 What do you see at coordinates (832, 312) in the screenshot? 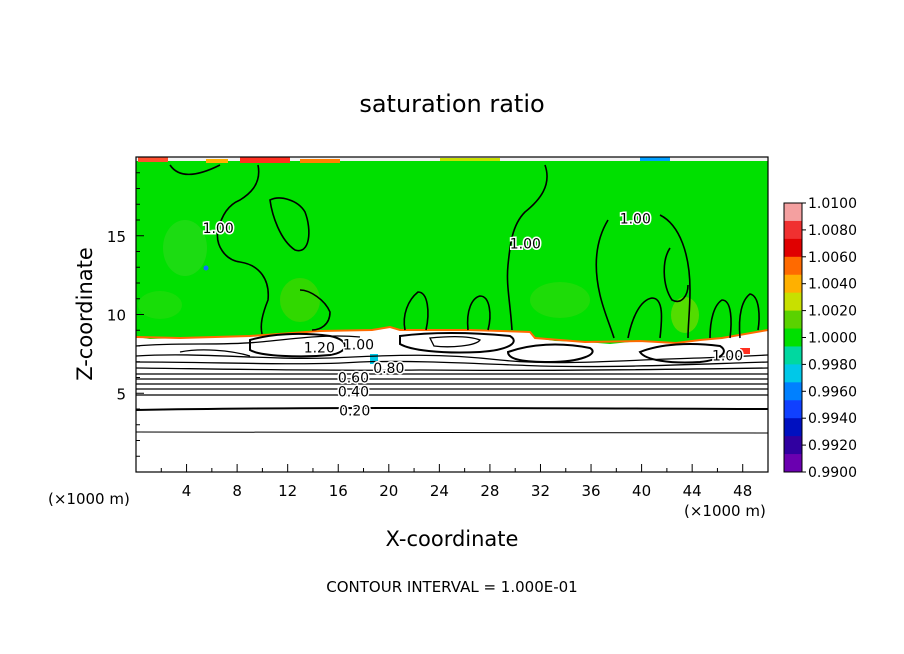
I see `colorbar-tick-label: 1.0020` at bounding box center [832, 312].